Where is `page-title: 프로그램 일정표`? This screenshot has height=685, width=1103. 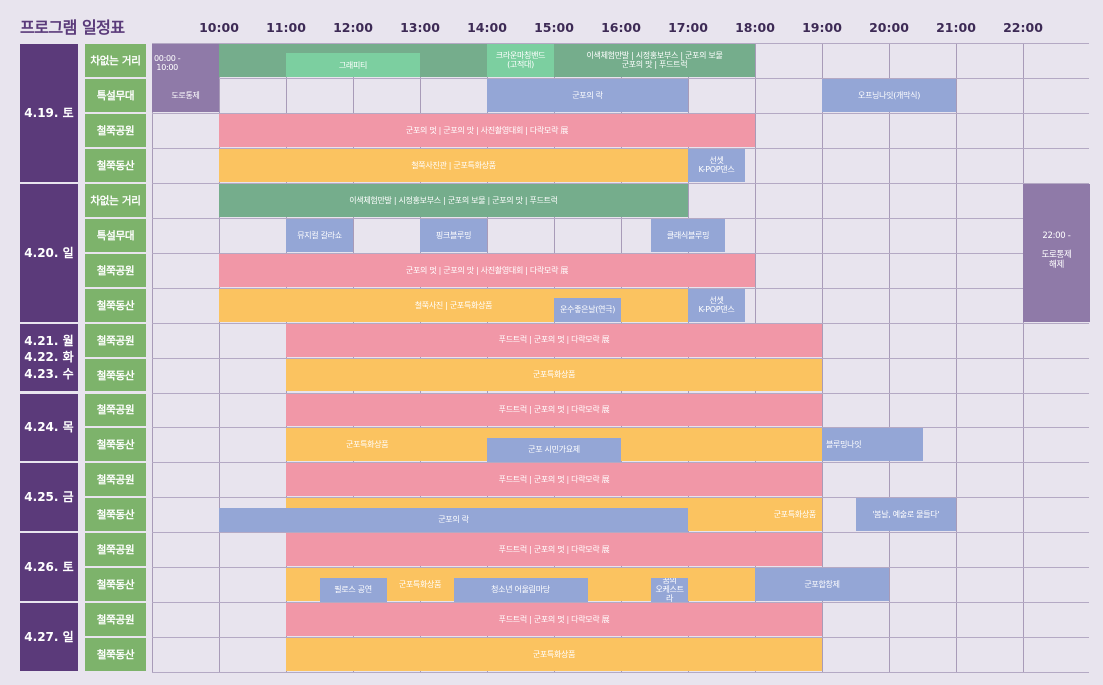
page-title: 프로그램 일정표 is located at coordinates (72, 27).